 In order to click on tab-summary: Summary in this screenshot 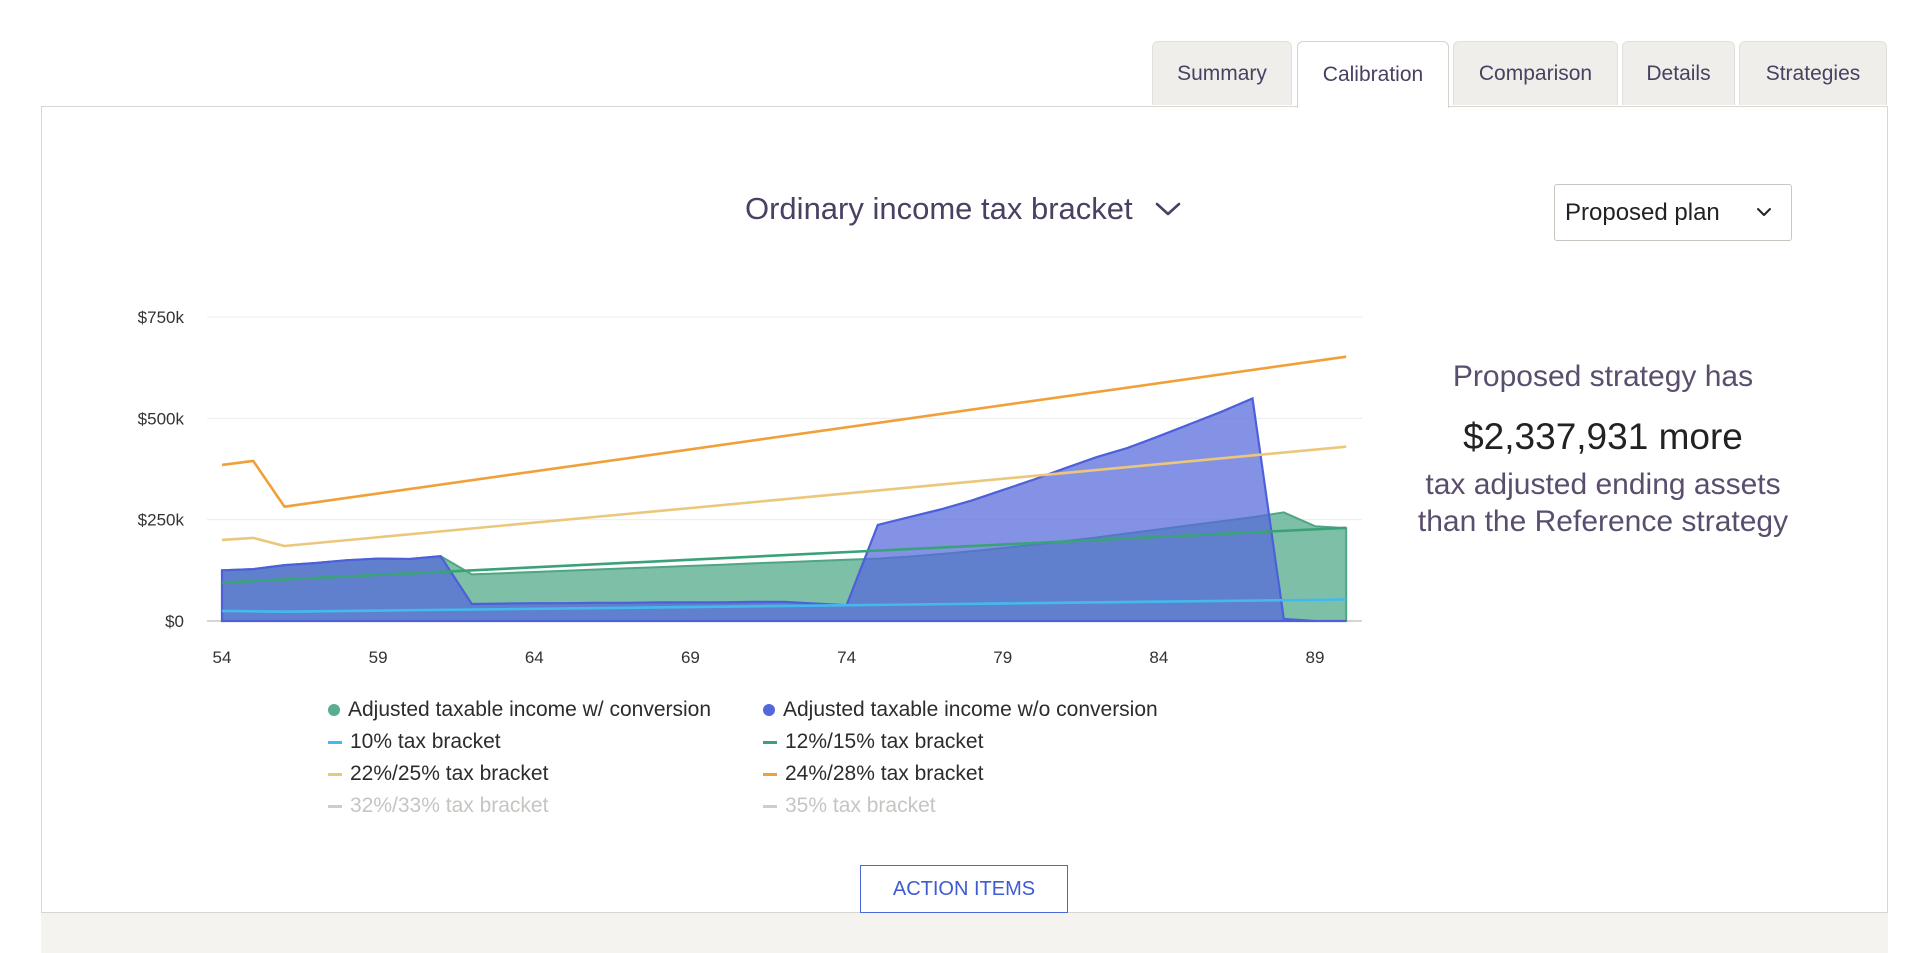, I will do `click(1222, 73)`.